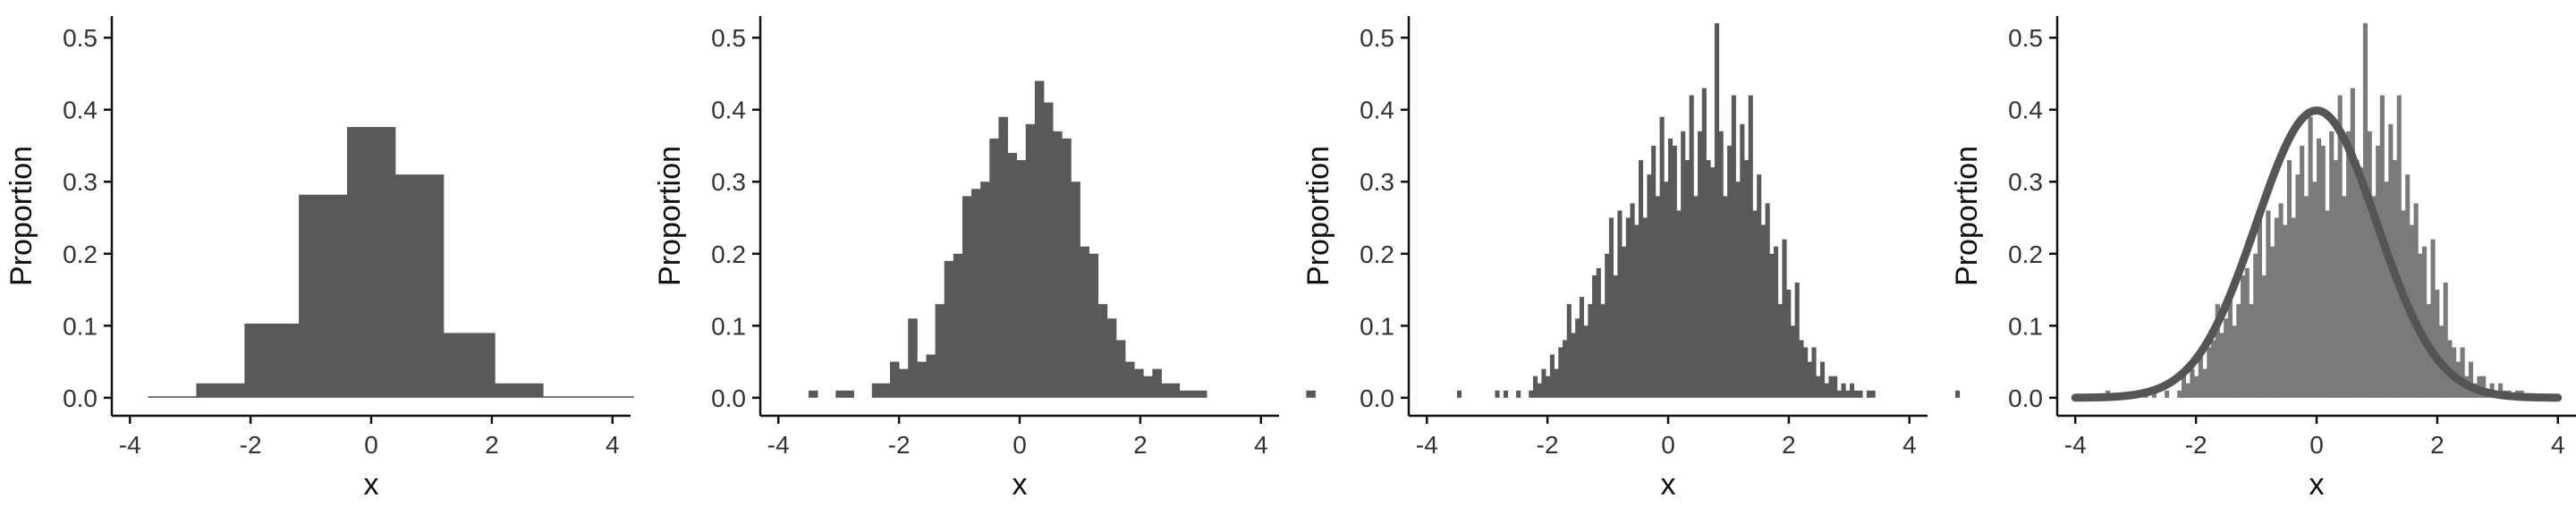 The width and height of the screenshot is (2576, 515). Describe the element at coordinates (1668, 485) in the screenshot. I see `x-axis-title: x` at that location.